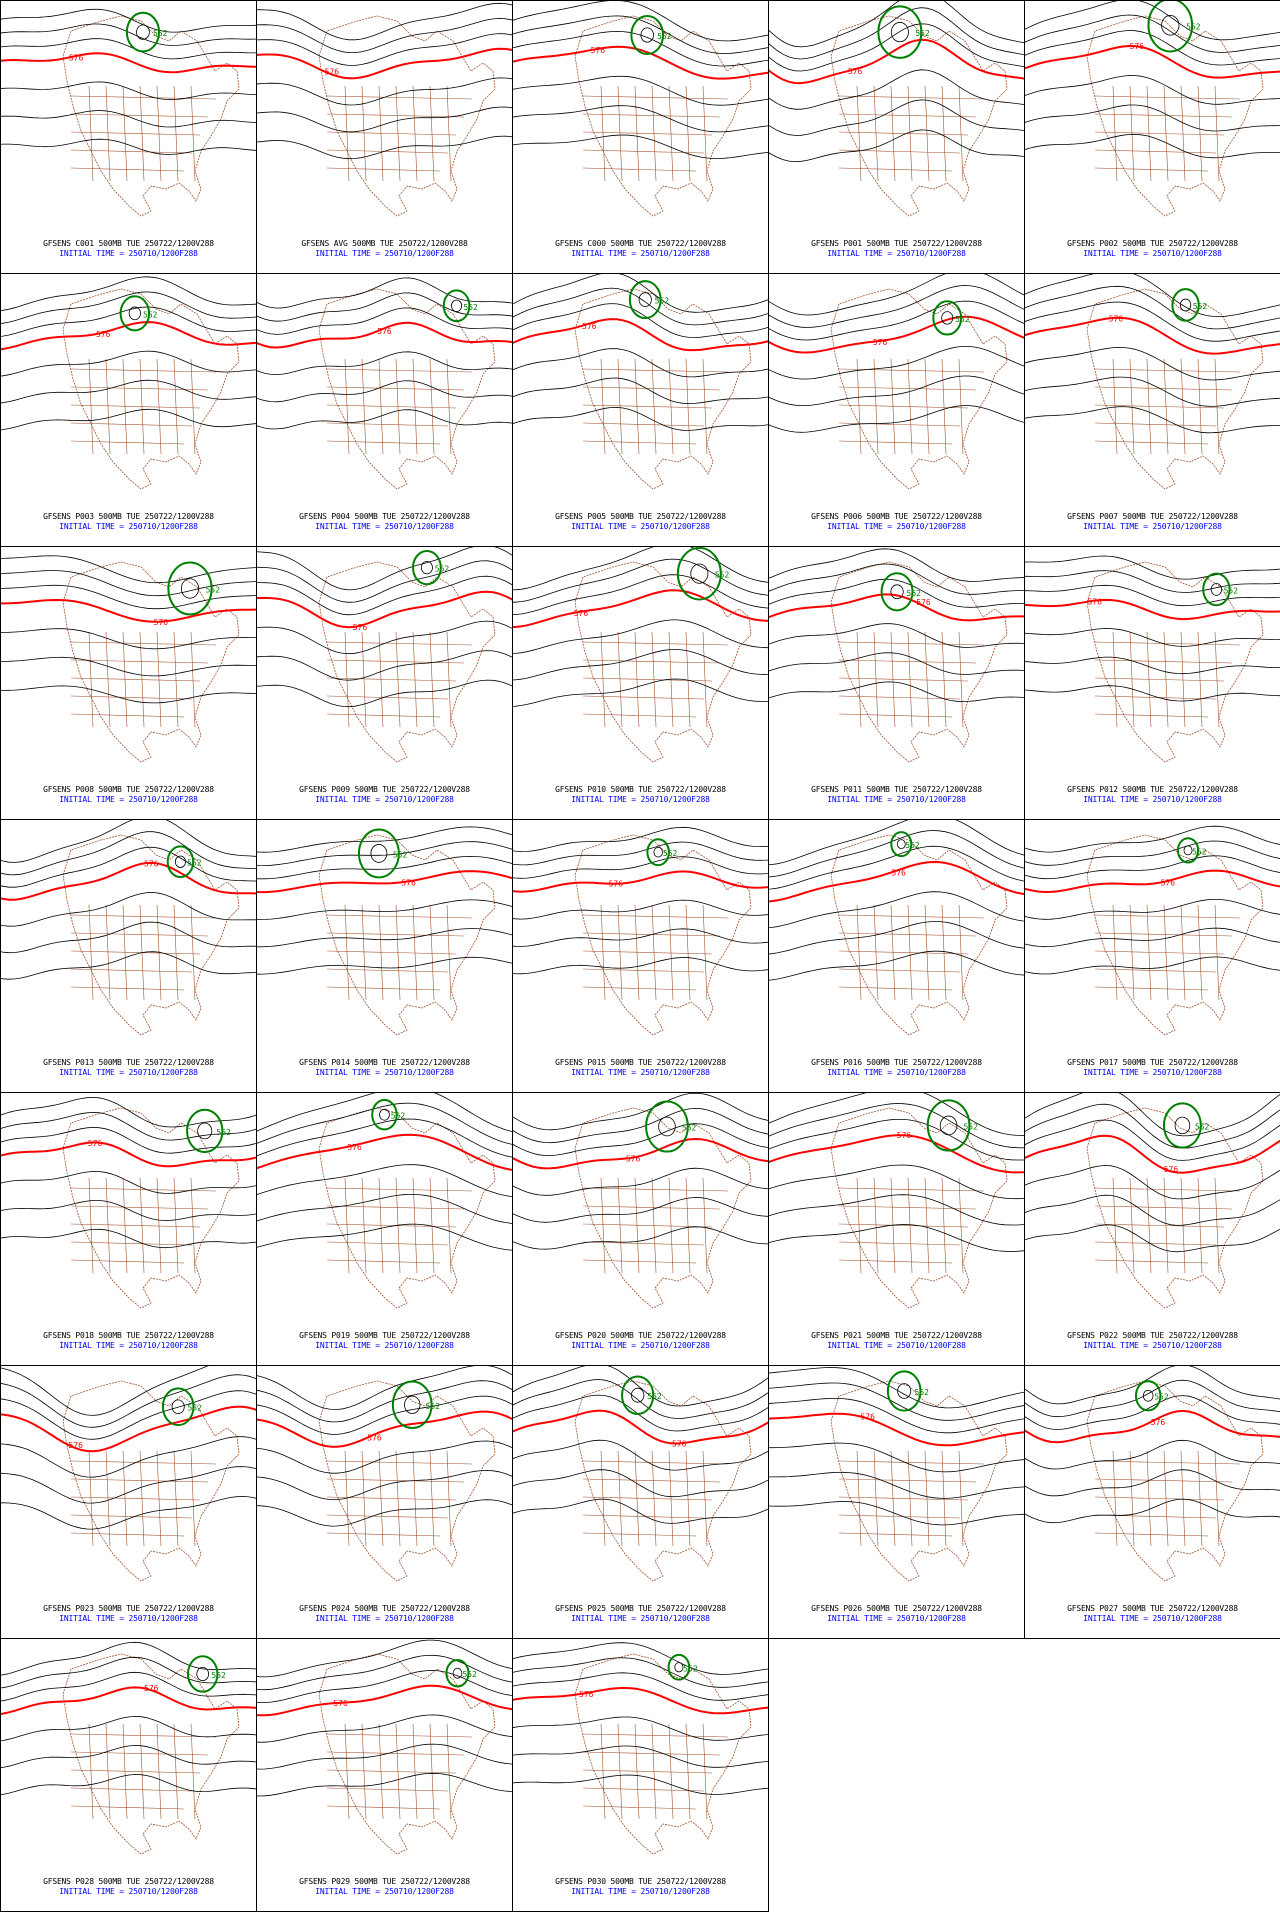 This screenshot has height=1912, width=1280. What do you see at coordinates (901, 843) in the screenshot?
I see `low-center` at bounding box center [901, 843].